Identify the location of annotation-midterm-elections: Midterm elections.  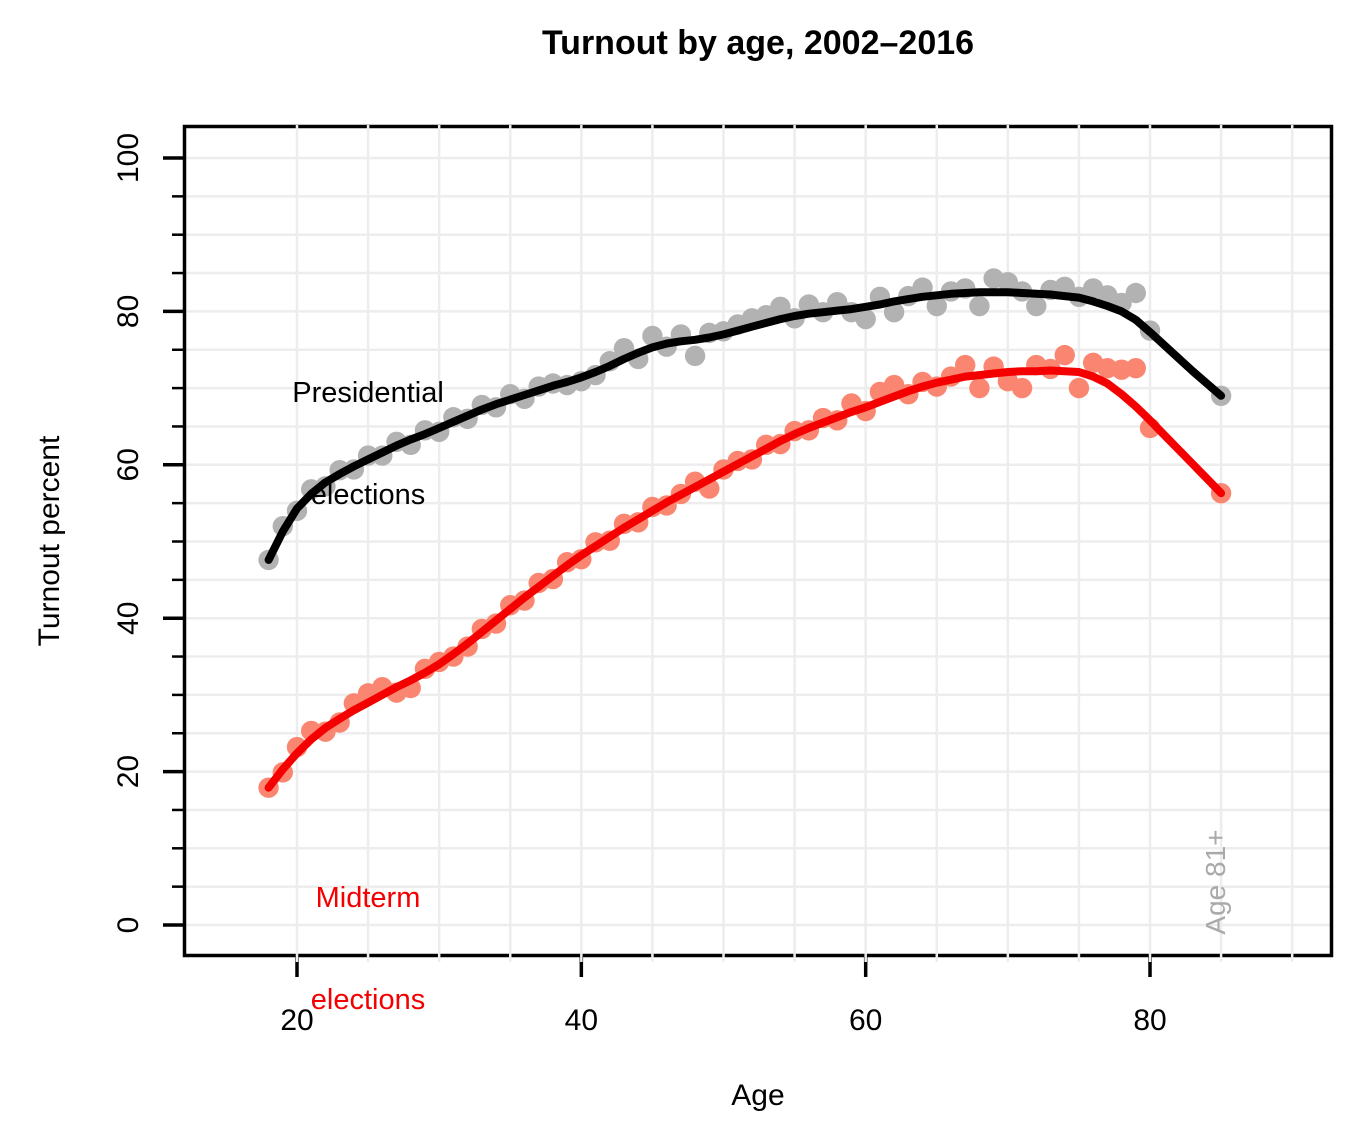
(368, 932).